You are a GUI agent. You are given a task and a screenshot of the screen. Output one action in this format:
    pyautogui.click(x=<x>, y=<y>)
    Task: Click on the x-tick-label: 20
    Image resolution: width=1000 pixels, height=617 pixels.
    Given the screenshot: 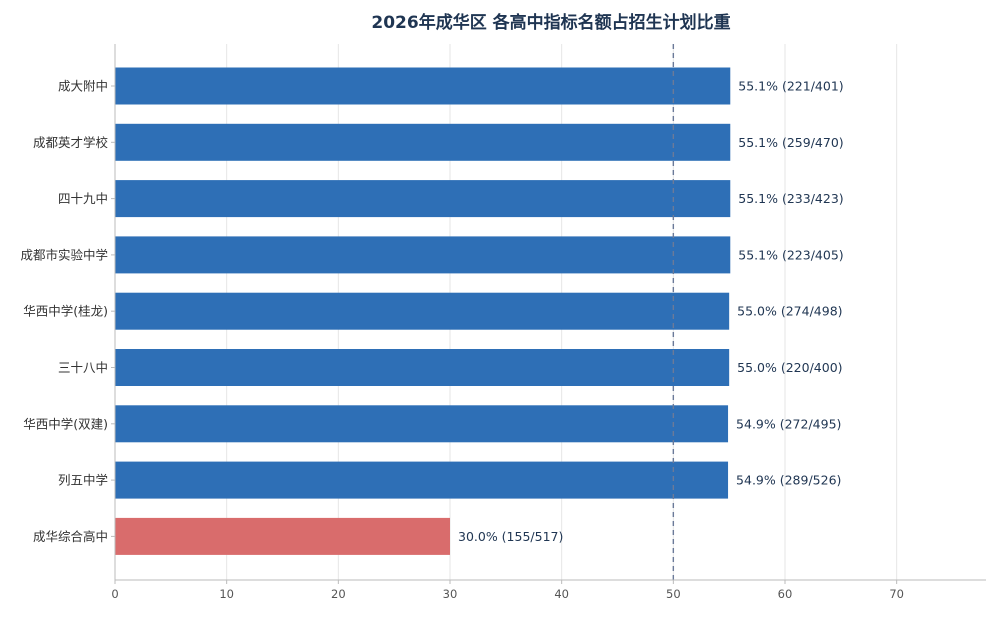 What is the action you would take?
    pyautogui.click(x=338, y=594)
    